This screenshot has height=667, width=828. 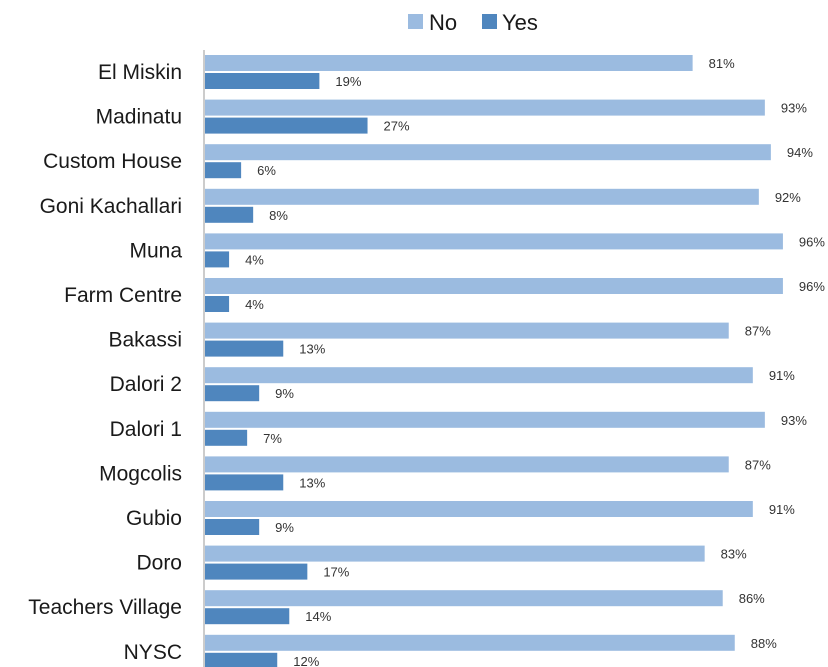 What do you see at coordinates (146, 384) in the screenshot?
I see `category-label: Dalori 2` at bounding box center [146, 384].